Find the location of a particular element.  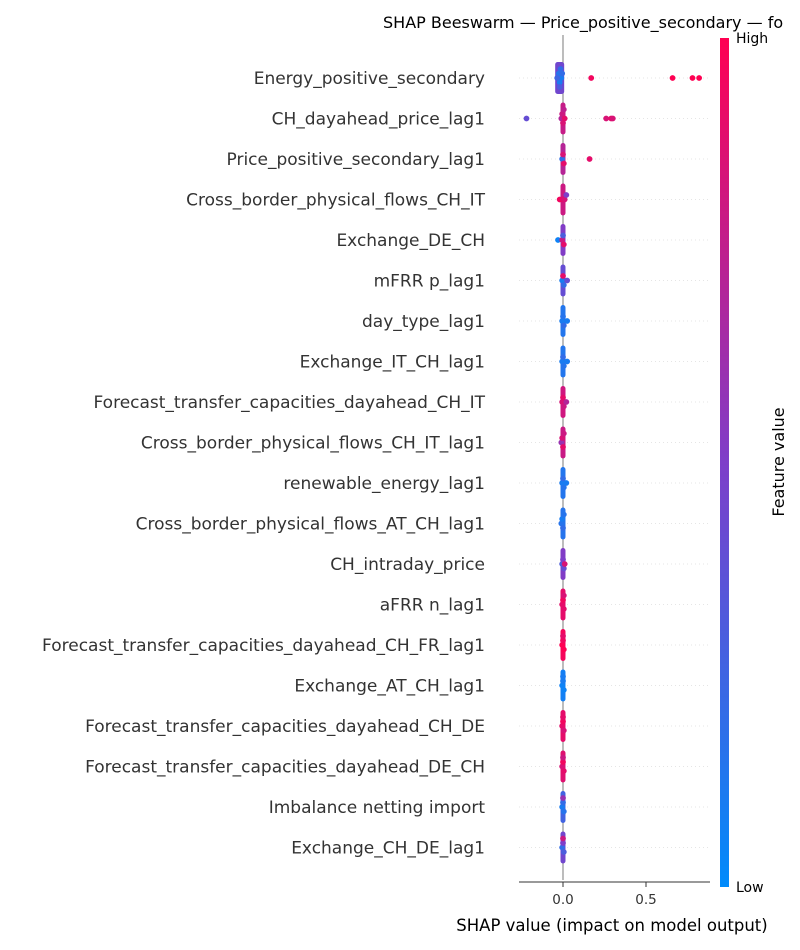

colorbar-label: Feature value is located at coordinates (778, 461).